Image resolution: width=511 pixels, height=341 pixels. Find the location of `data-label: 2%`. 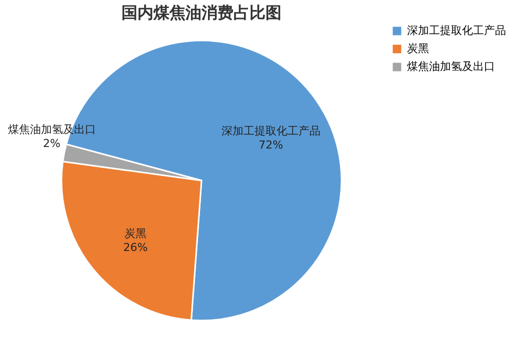

data-label: 2% is located at coordinates (51, 143).